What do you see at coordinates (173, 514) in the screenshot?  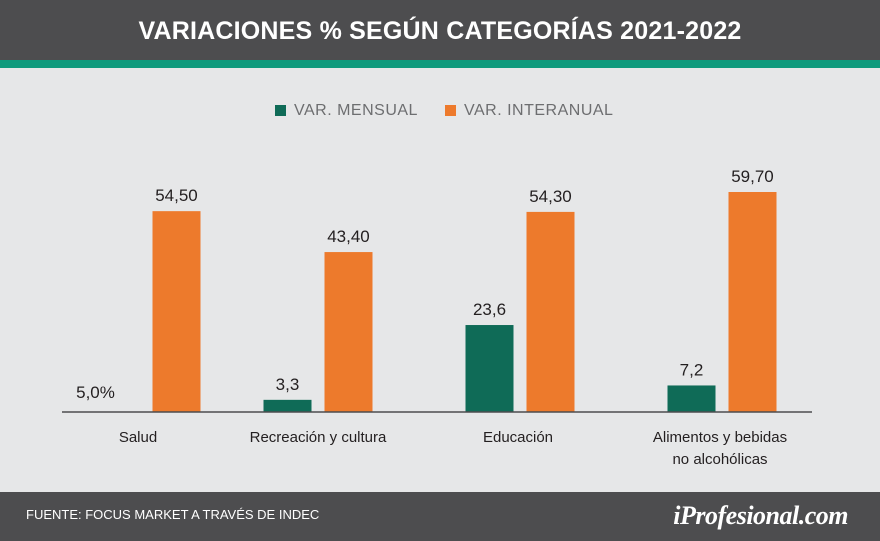 I see `source-note: FUENTE: FOCUS MARKET A TRAVÉS DE INDEC` at bounding box center [173, 514].